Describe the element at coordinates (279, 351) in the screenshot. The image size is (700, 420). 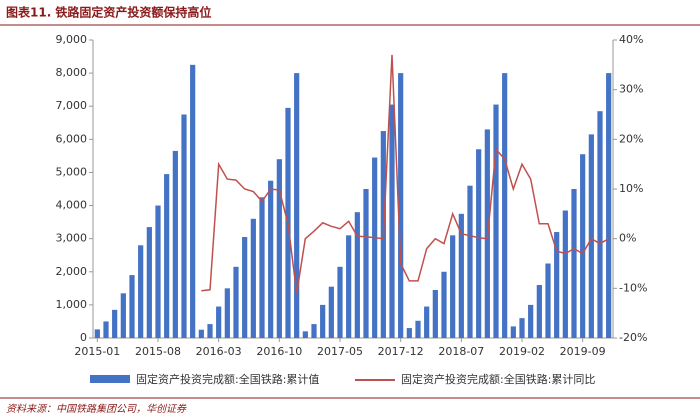
I see `x-tick-label: 2016-10` at that location.